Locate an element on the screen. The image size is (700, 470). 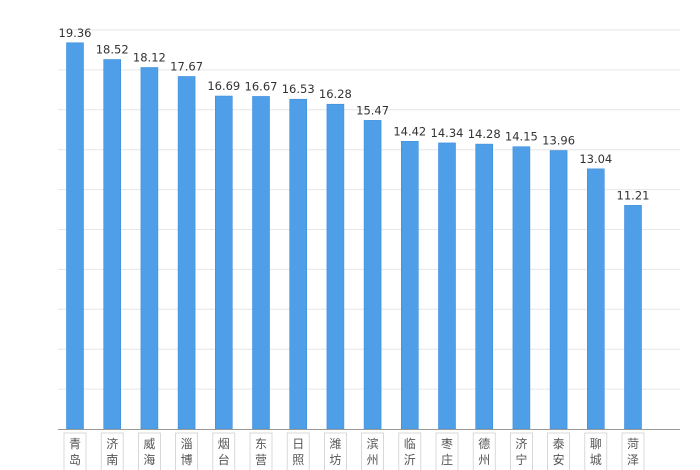
value-label: 14.42 is located at coordinates (409, 131).